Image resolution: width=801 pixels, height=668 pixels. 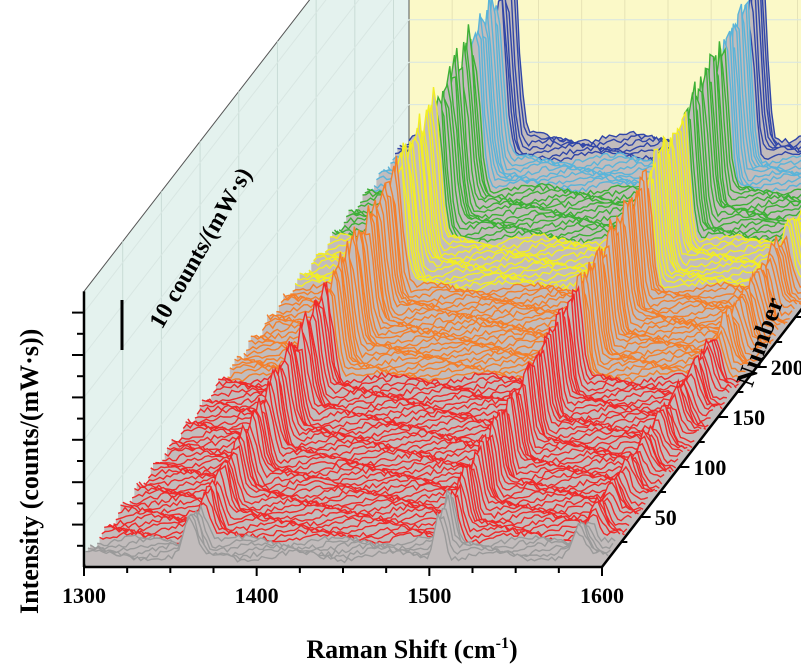 What do you see at coordinates (666, 517) in the screenshot?
I see `z-tick-label: 50` at bounding box center [666, 517].